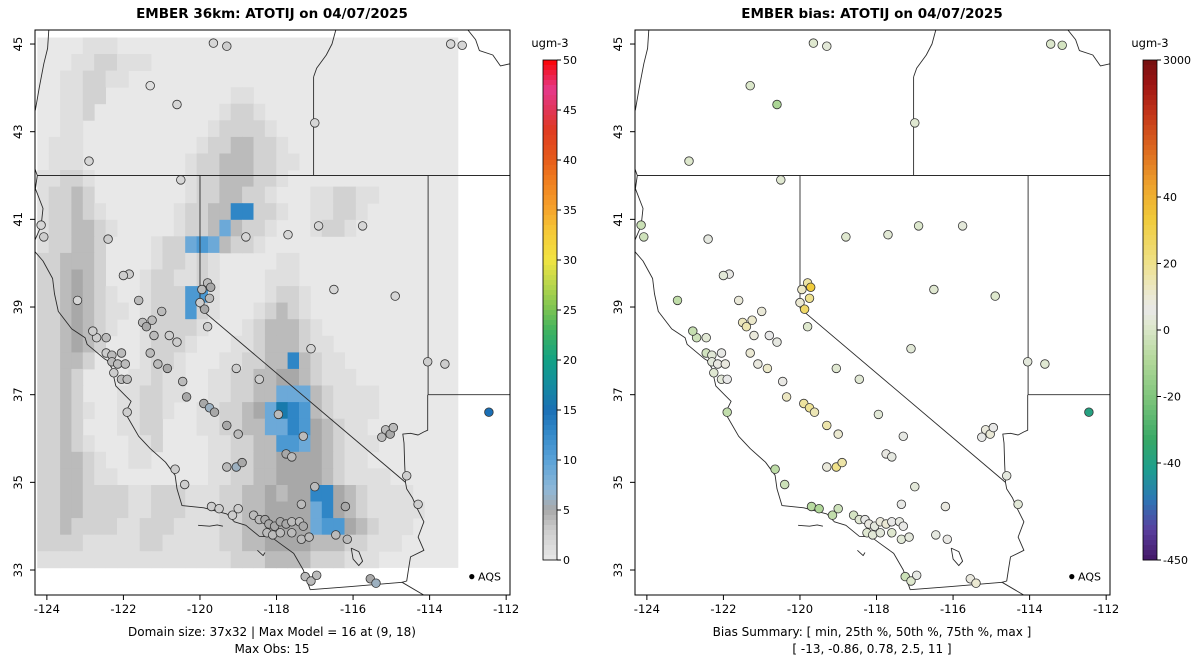 The width and height of the screenshot is (1200, 672). Describe the element at coordinates (1172, 396) in the screenshot. I see `colorbar-tick-label: -20` at that location.